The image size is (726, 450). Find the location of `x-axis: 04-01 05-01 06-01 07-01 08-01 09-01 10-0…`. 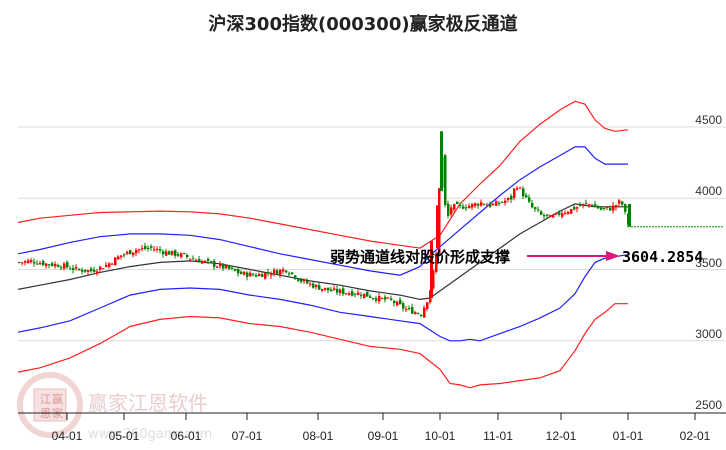

x-axis: 04-01 05-01 06-01 07-01 08-01 09-01 10-0… is located at coordinates (381, 436).